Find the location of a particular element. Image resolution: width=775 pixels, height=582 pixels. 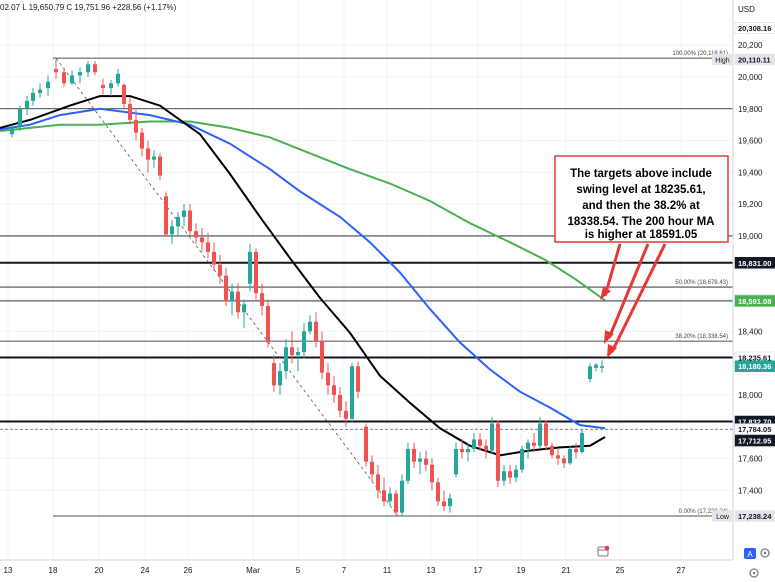

annotation-line: is higher at 18591.05 is located at coordinates (641, 235).